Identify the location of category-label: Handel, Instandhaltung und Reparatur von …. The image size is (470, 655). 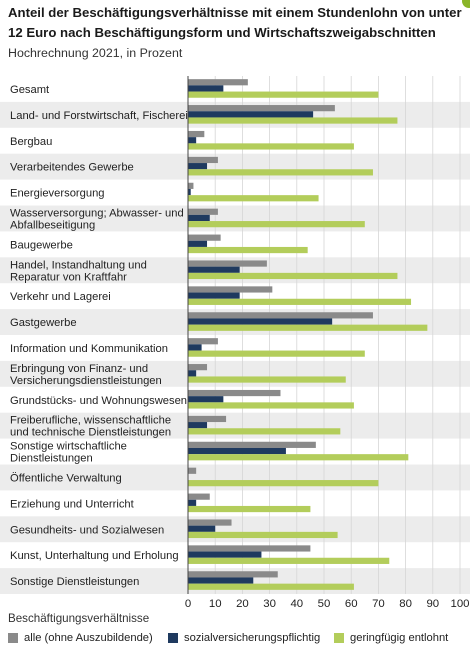
(78, 271).